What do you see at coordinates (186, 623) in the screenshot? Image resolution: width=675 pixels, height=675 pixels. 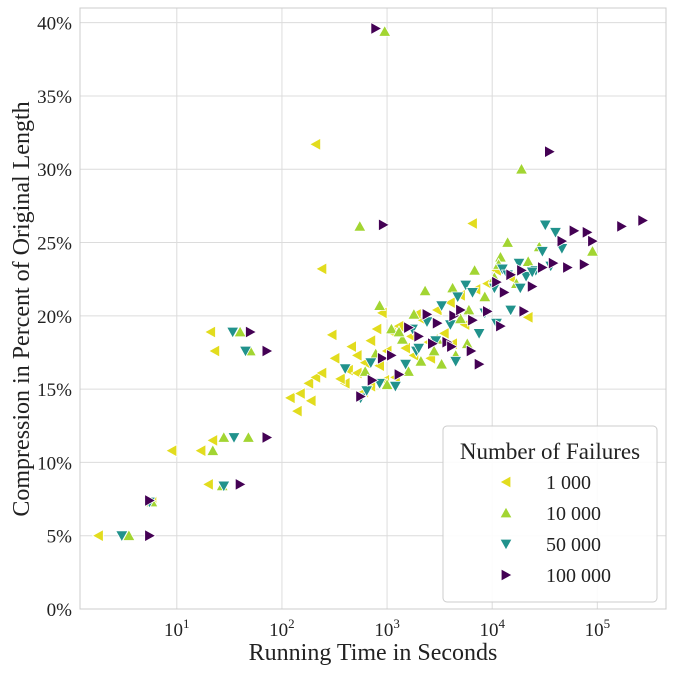 I see `x-tick-exponent: 1` at bounding box center [186, 623].